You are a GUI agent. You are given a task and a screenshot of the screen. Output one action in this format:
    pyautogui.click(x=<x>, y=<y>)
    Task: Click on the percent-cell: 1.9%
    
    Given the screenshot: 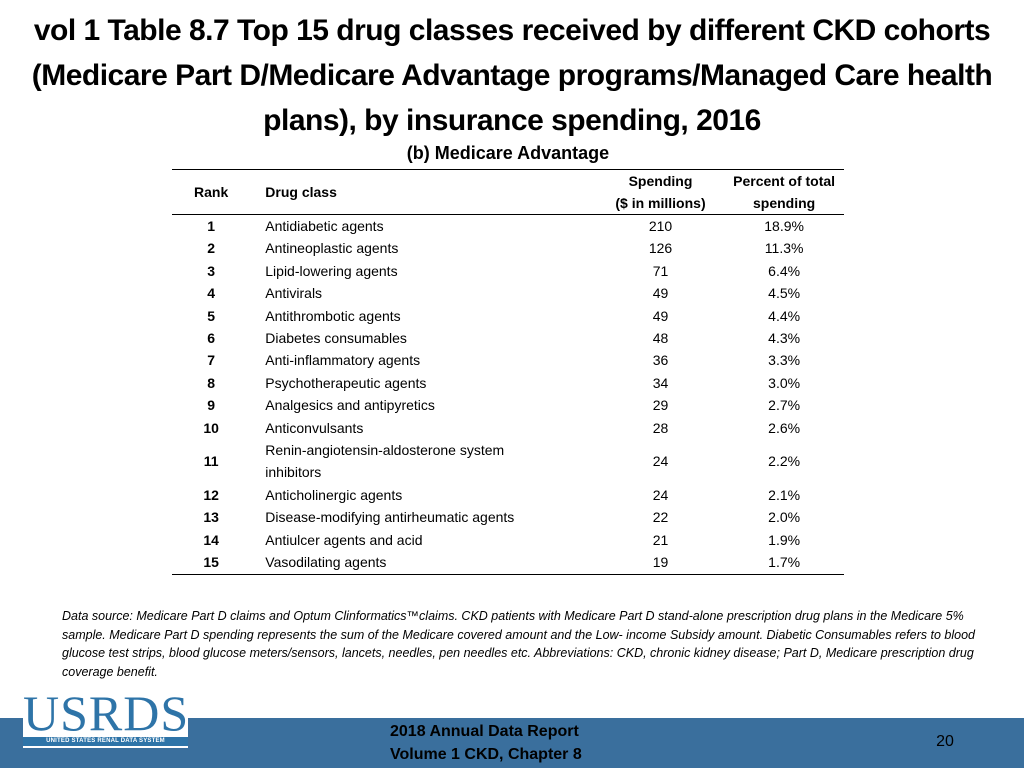 What is the action you would take?
    pyautogui.click(x=784, y=539)
    